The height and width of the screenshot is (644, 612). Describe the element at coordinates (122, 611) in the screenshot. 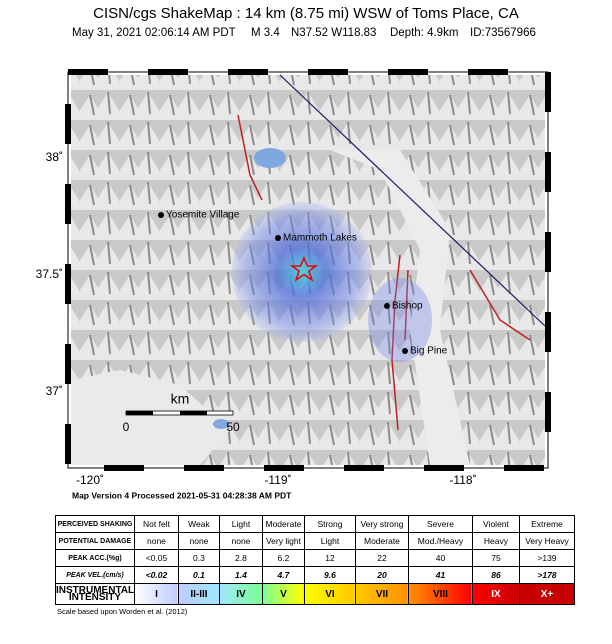

I see `scale-note: Scale based upon Worden et al. (2012)` at that location.